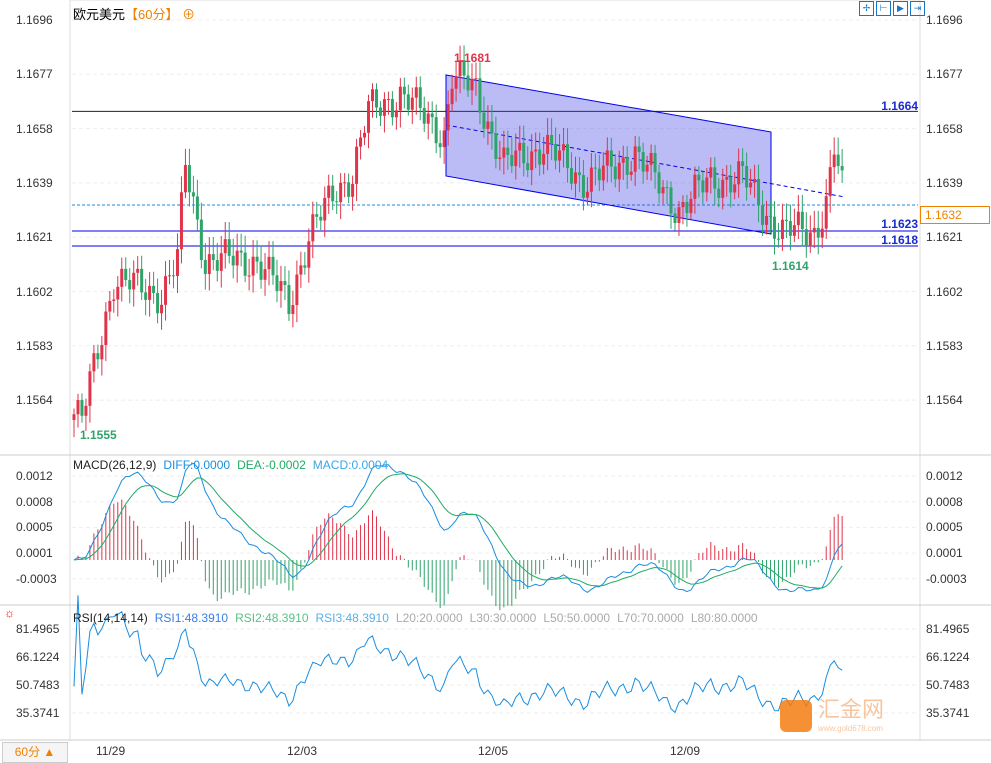 This screenshot has width=991, height=763. What do you see at coordinates (189, 14) in the screenshot?
I see `circle-plus-icon: ⊕` at bounding box center [189, 14].